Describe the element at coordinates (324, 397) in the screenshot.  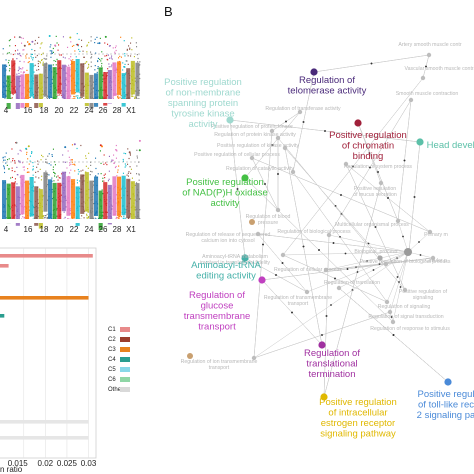
I see `highlighted-term-node` at that location.